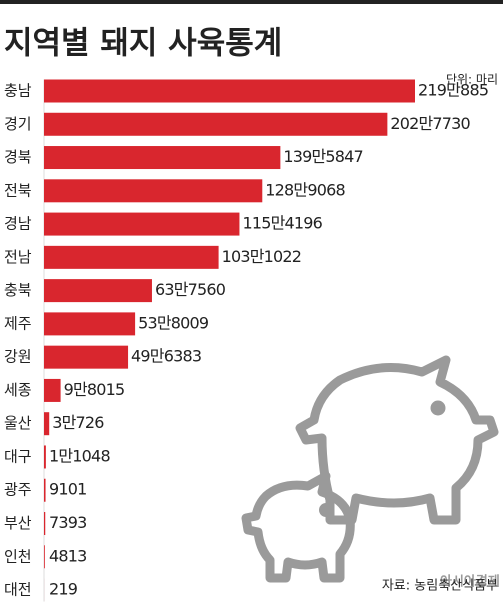 Image resolution: width=503 pixels, height=604 pixels. What do you see at coordinates (470, 582) in the screenshot?
I see `credit: 아시아경제` at bounding box center [470, 582].